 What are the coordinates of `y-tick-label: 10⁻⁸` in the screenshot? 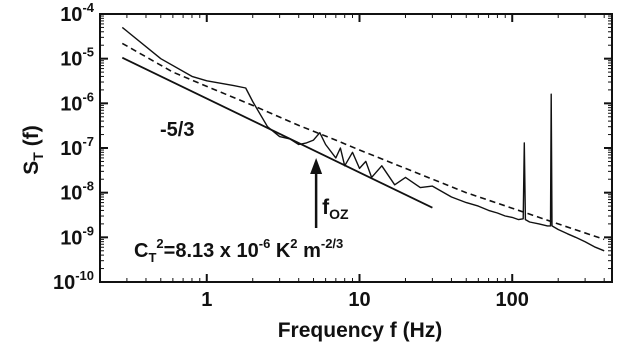 It's located at (77, 192).